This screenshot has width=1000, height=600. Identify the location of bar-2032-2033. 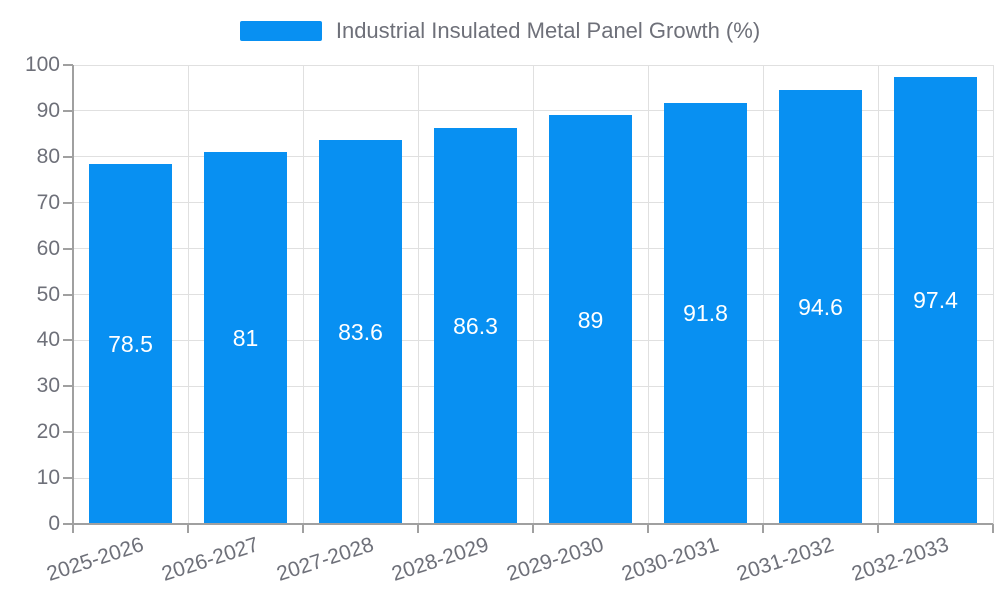
(935, 300).